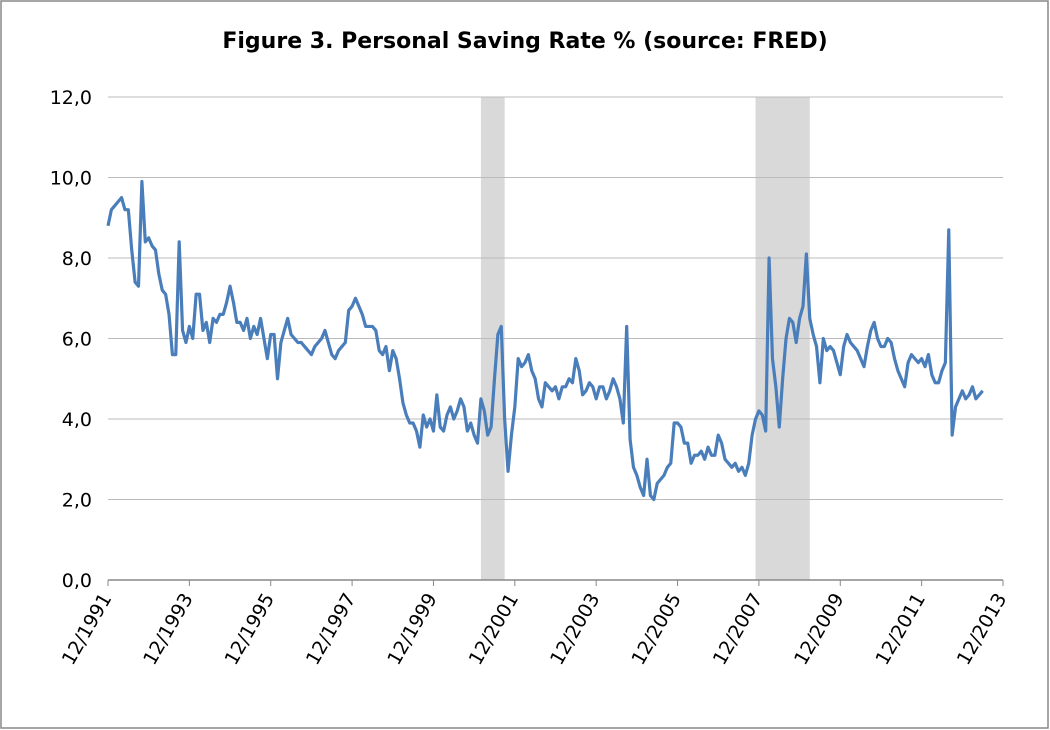  I want to click on y-tick-label: 10,0, so click(71, 179).